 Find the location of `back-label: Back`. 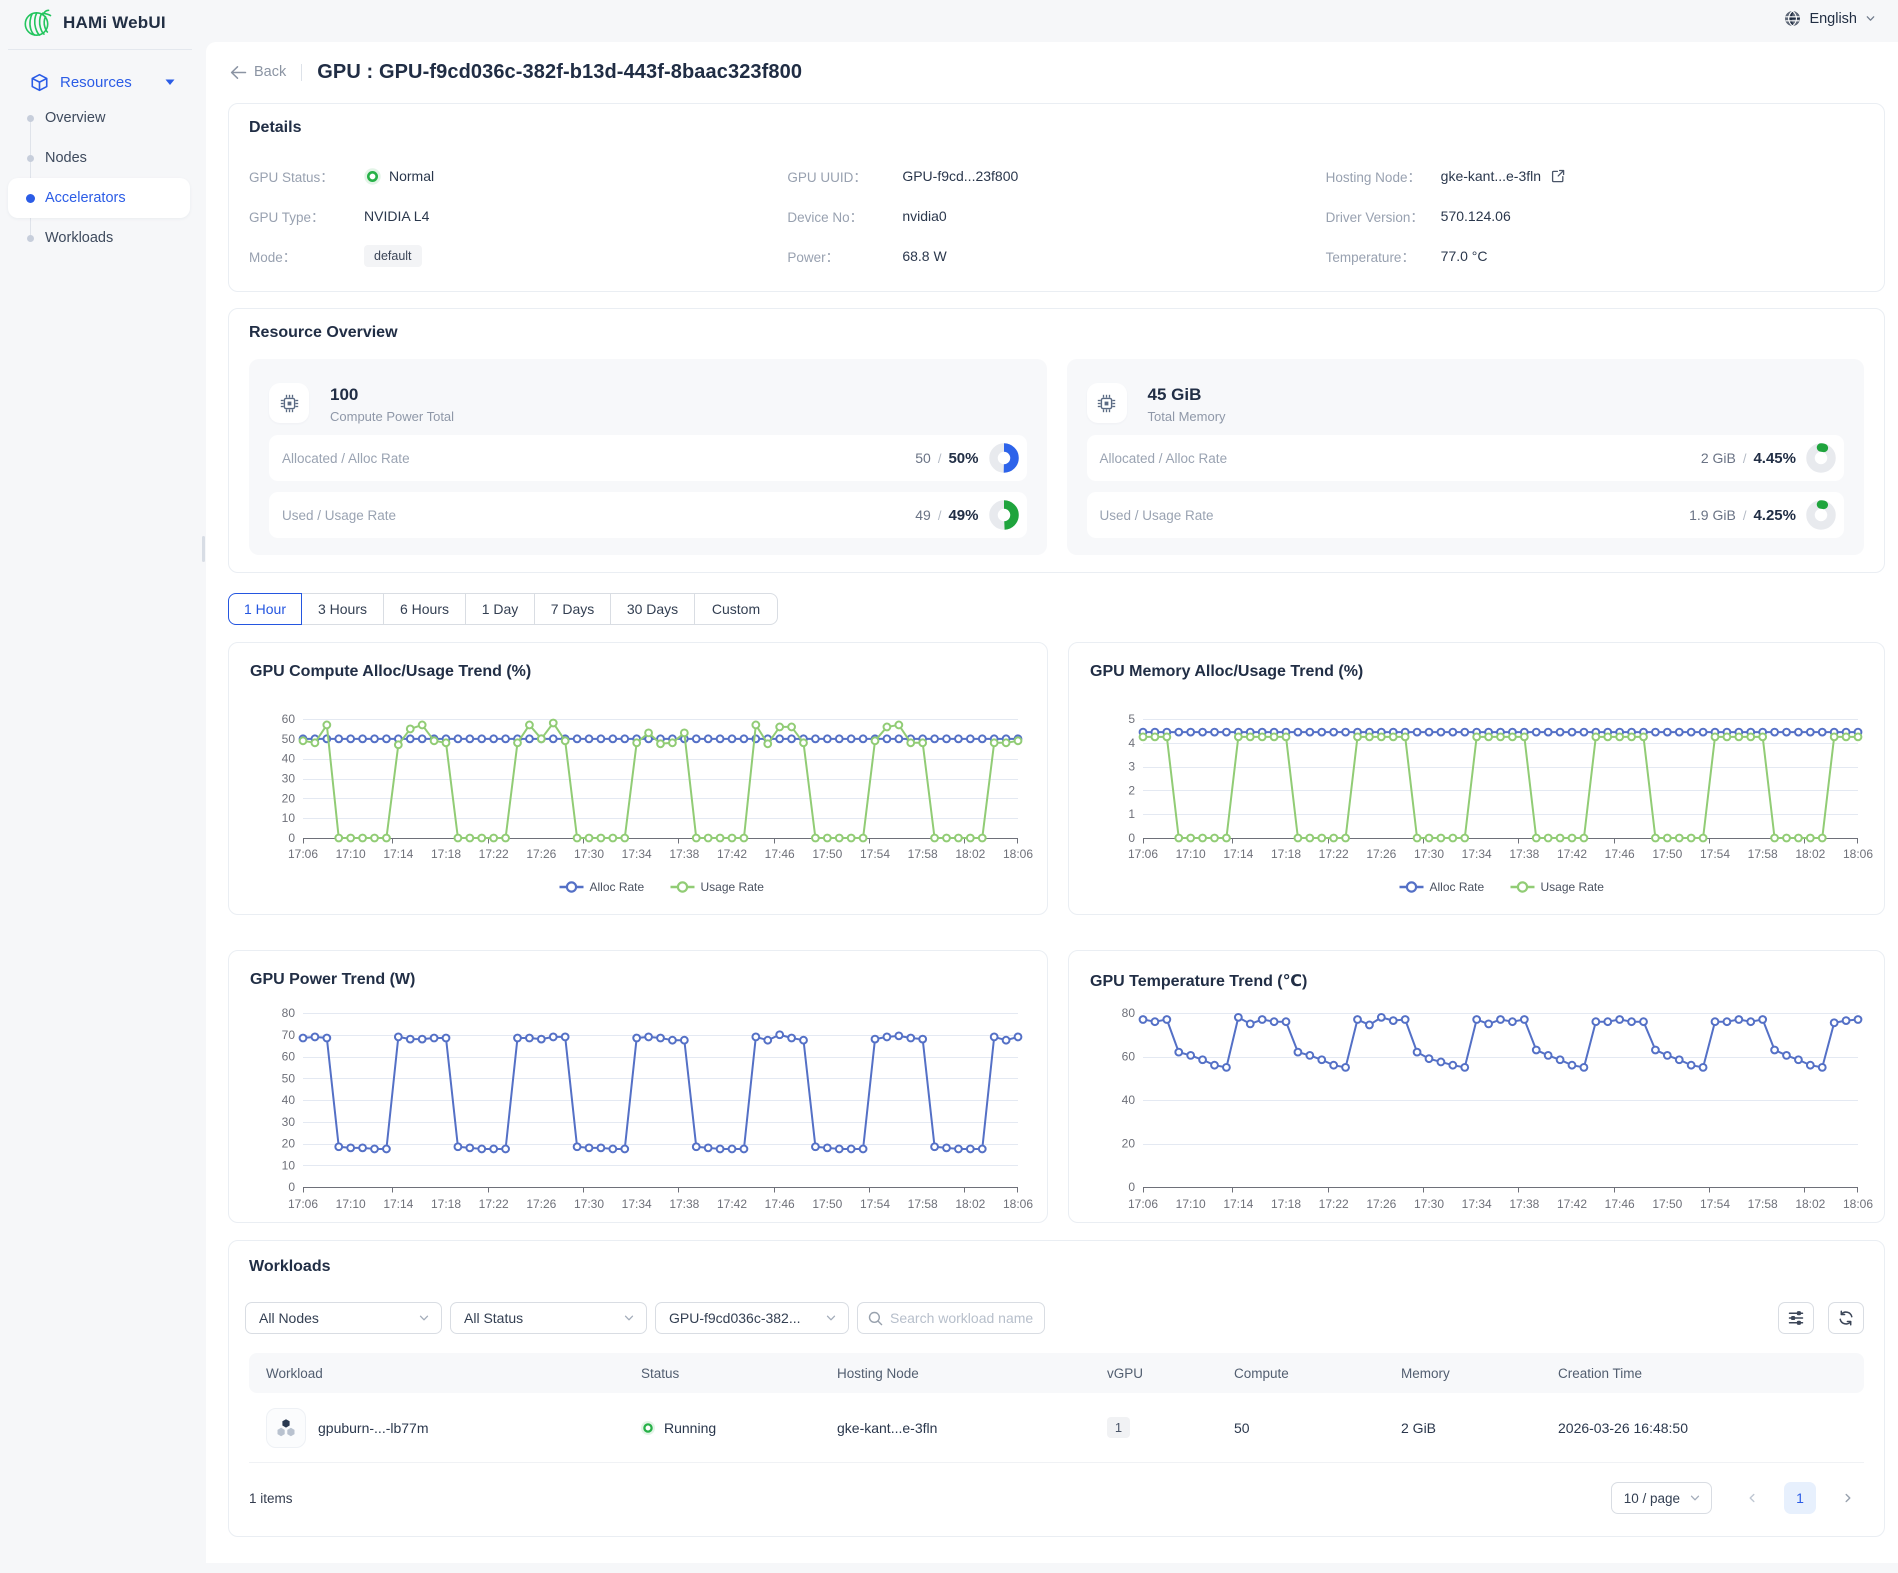

back-label: Back is located at coordinates (270, 72).